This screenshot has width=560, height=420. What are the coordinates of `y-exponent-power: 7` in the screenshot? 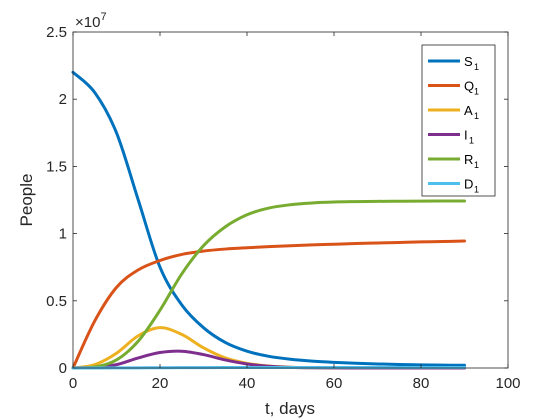 It's located at (103, 17).